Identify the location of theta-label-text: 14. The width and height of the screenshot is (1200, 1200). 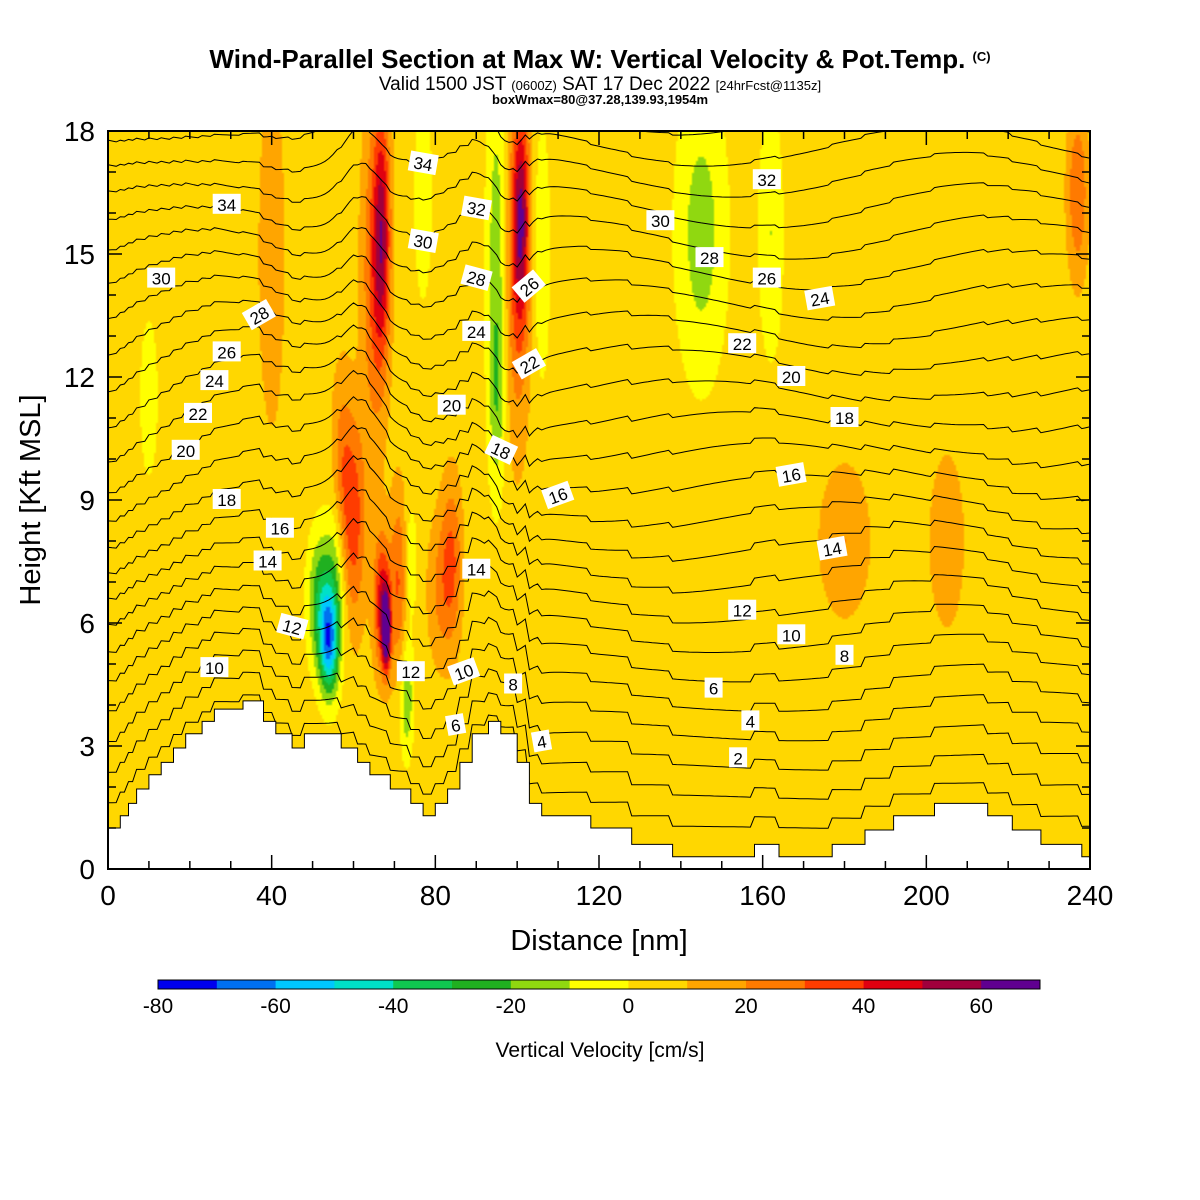
(476, 570).